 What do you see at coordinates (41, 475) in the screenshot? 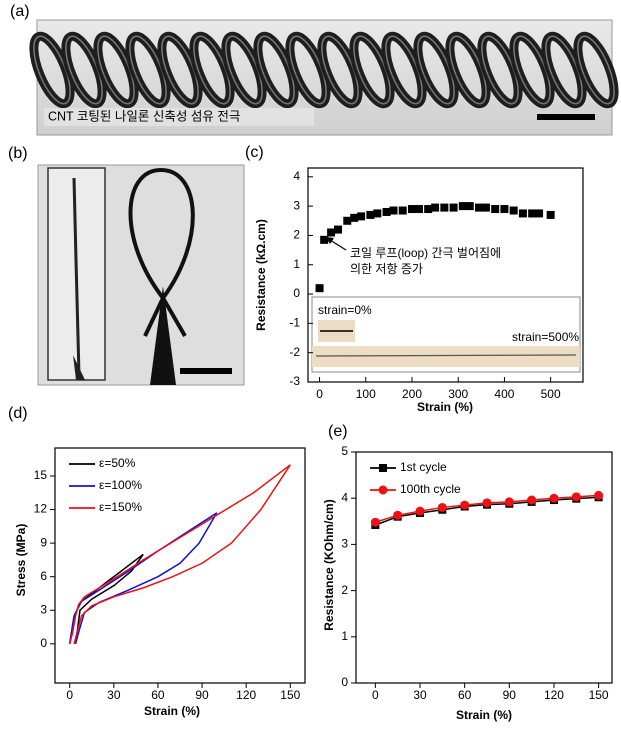
I see `y-tick-label: 15` at bounding box center [41, 475].